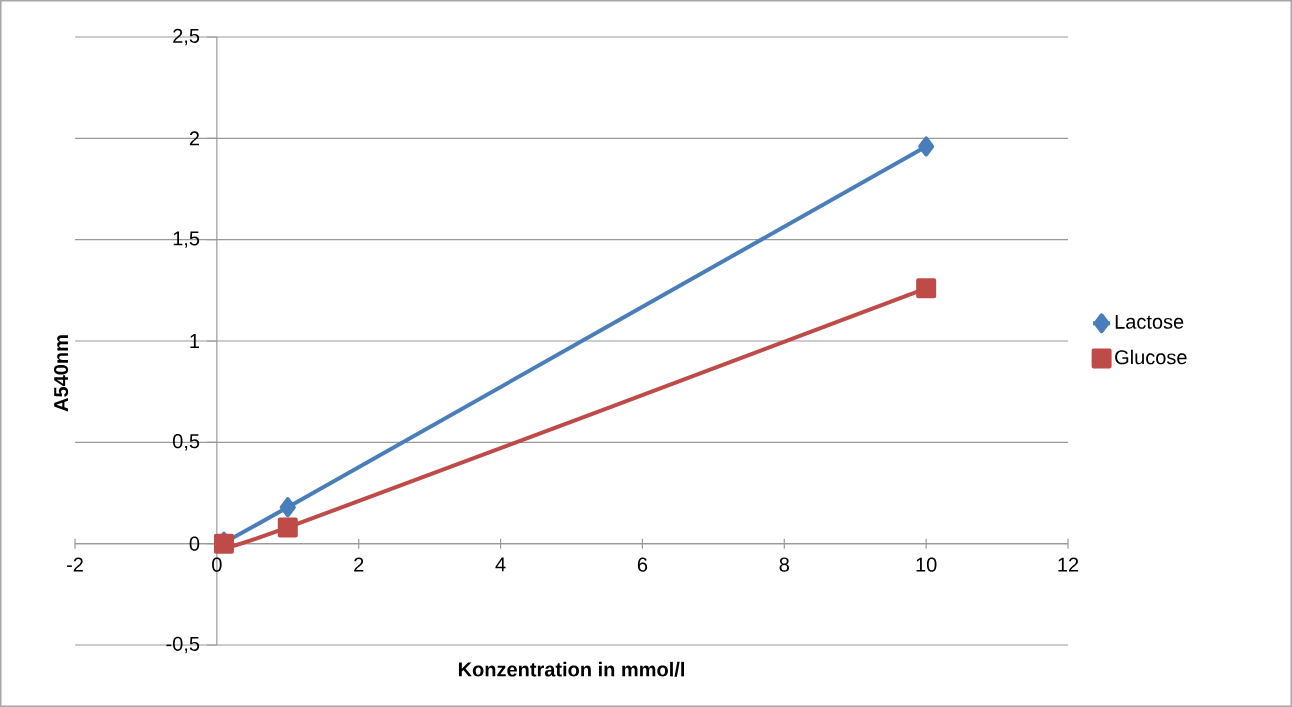  What do you see at coordinates (195, 341) in the screenshot?
I see `y-tick-label: 1` at bounding box center [195, 341].